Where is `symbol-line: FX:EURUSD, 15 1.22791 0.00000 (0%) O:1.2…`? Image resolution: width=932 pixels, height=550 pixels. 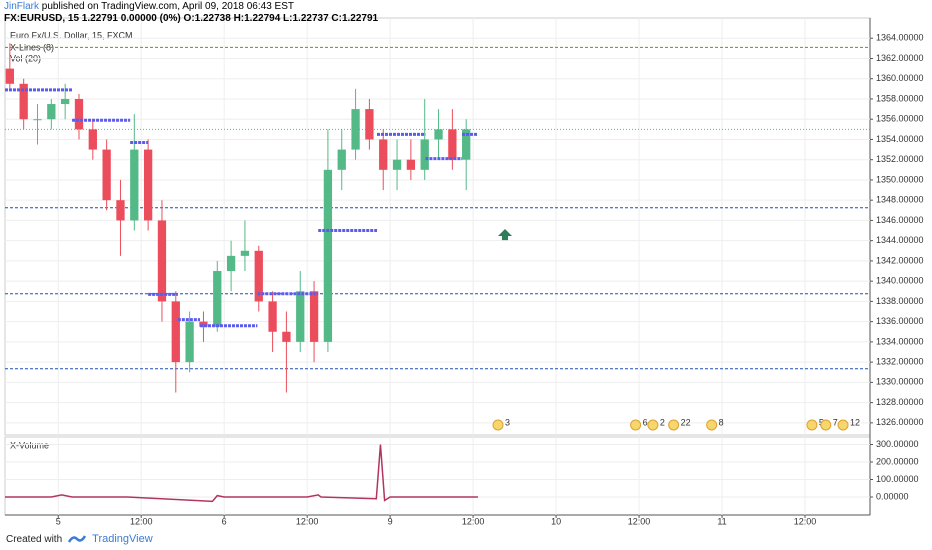 symbol-line: FX:EURUSD, 15 1.22791 0.00000 (0%) O:1.2… is located at coordinates (191, 18).